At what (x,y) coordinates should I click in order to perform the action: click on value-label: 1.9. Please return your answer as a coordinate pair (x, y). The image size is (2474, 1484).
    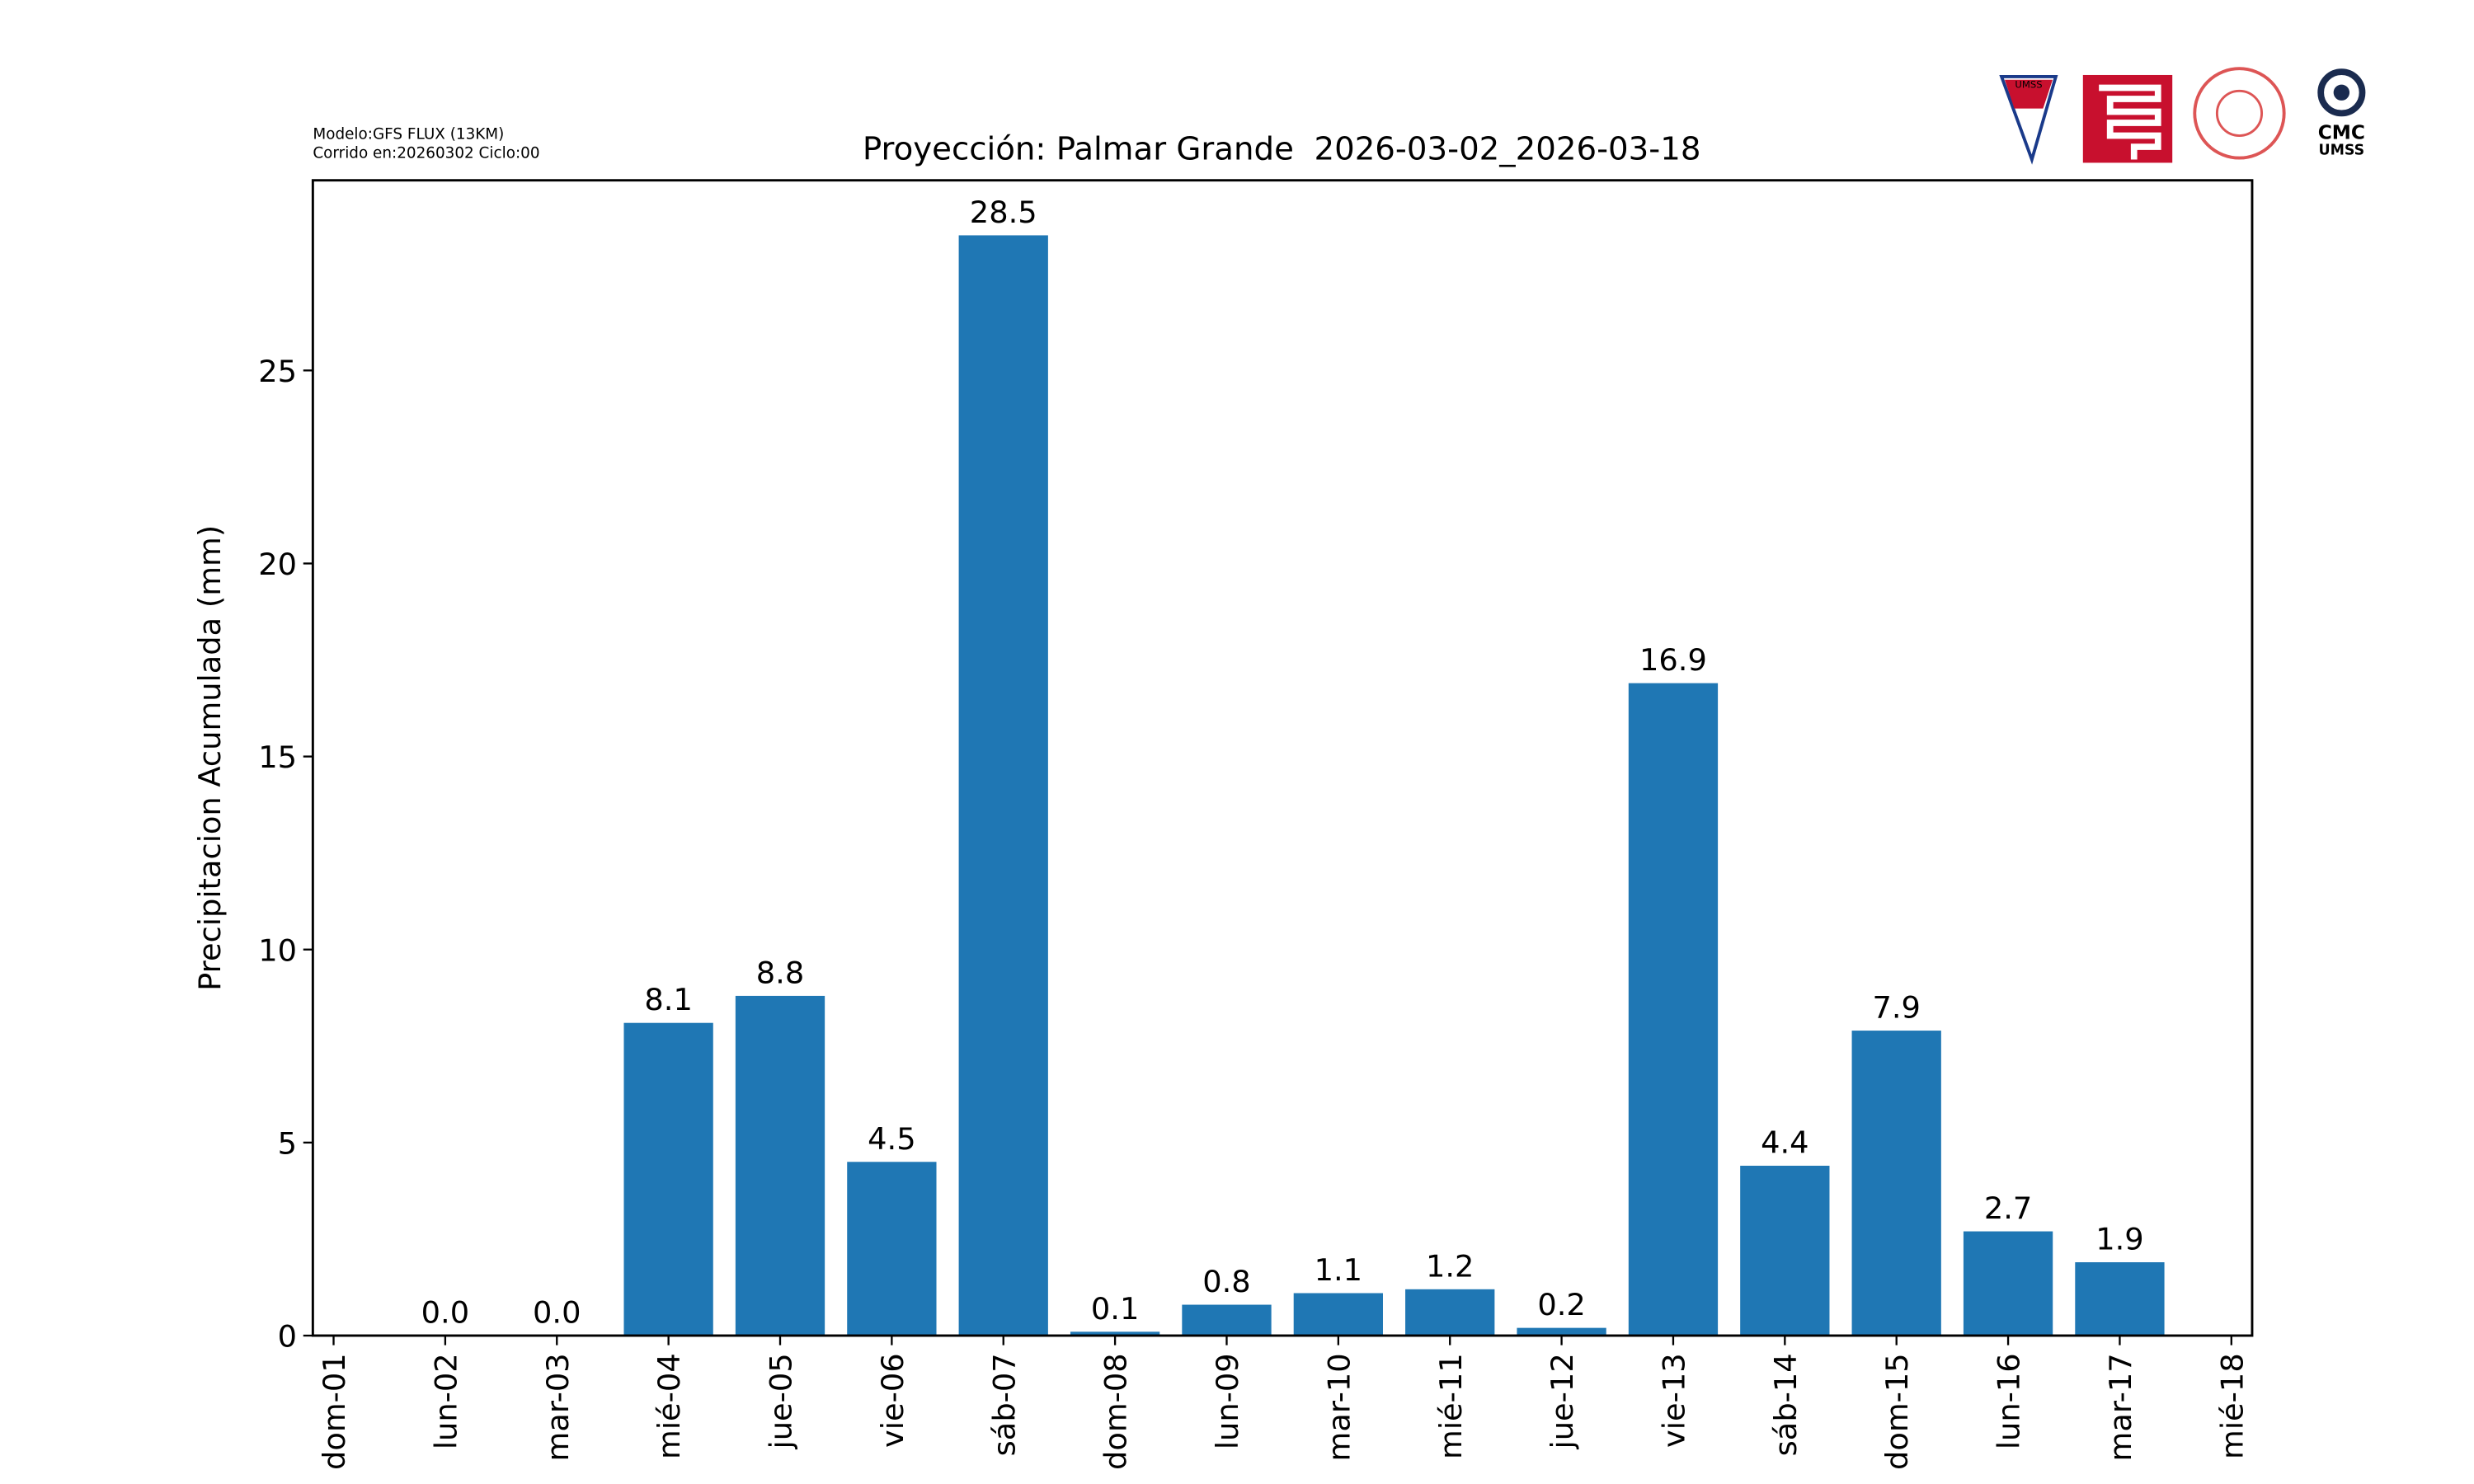
    Looking at the image, I should click on (2119, 1239).